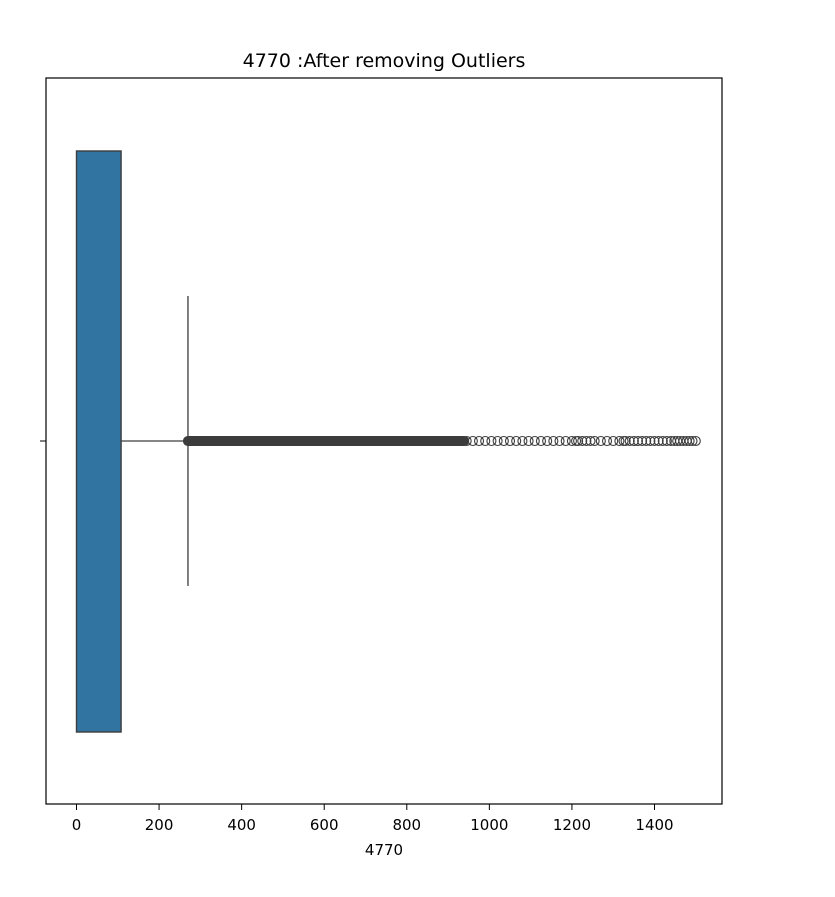  I want to click on x-tick-label: 600, so click(324, 825).